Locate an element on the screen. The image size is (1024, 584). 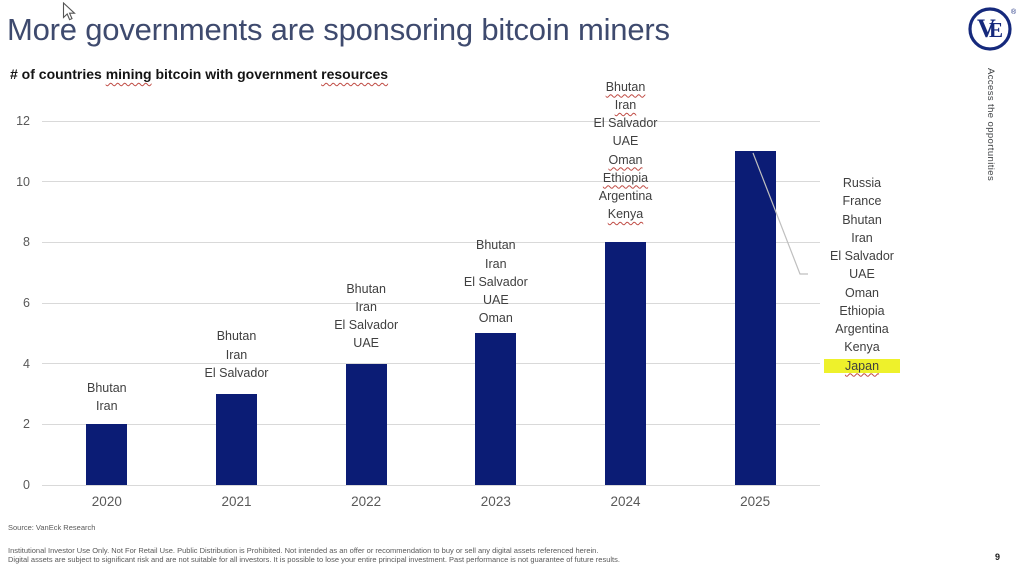
bar-2024 is located at coordinates (625, 363).